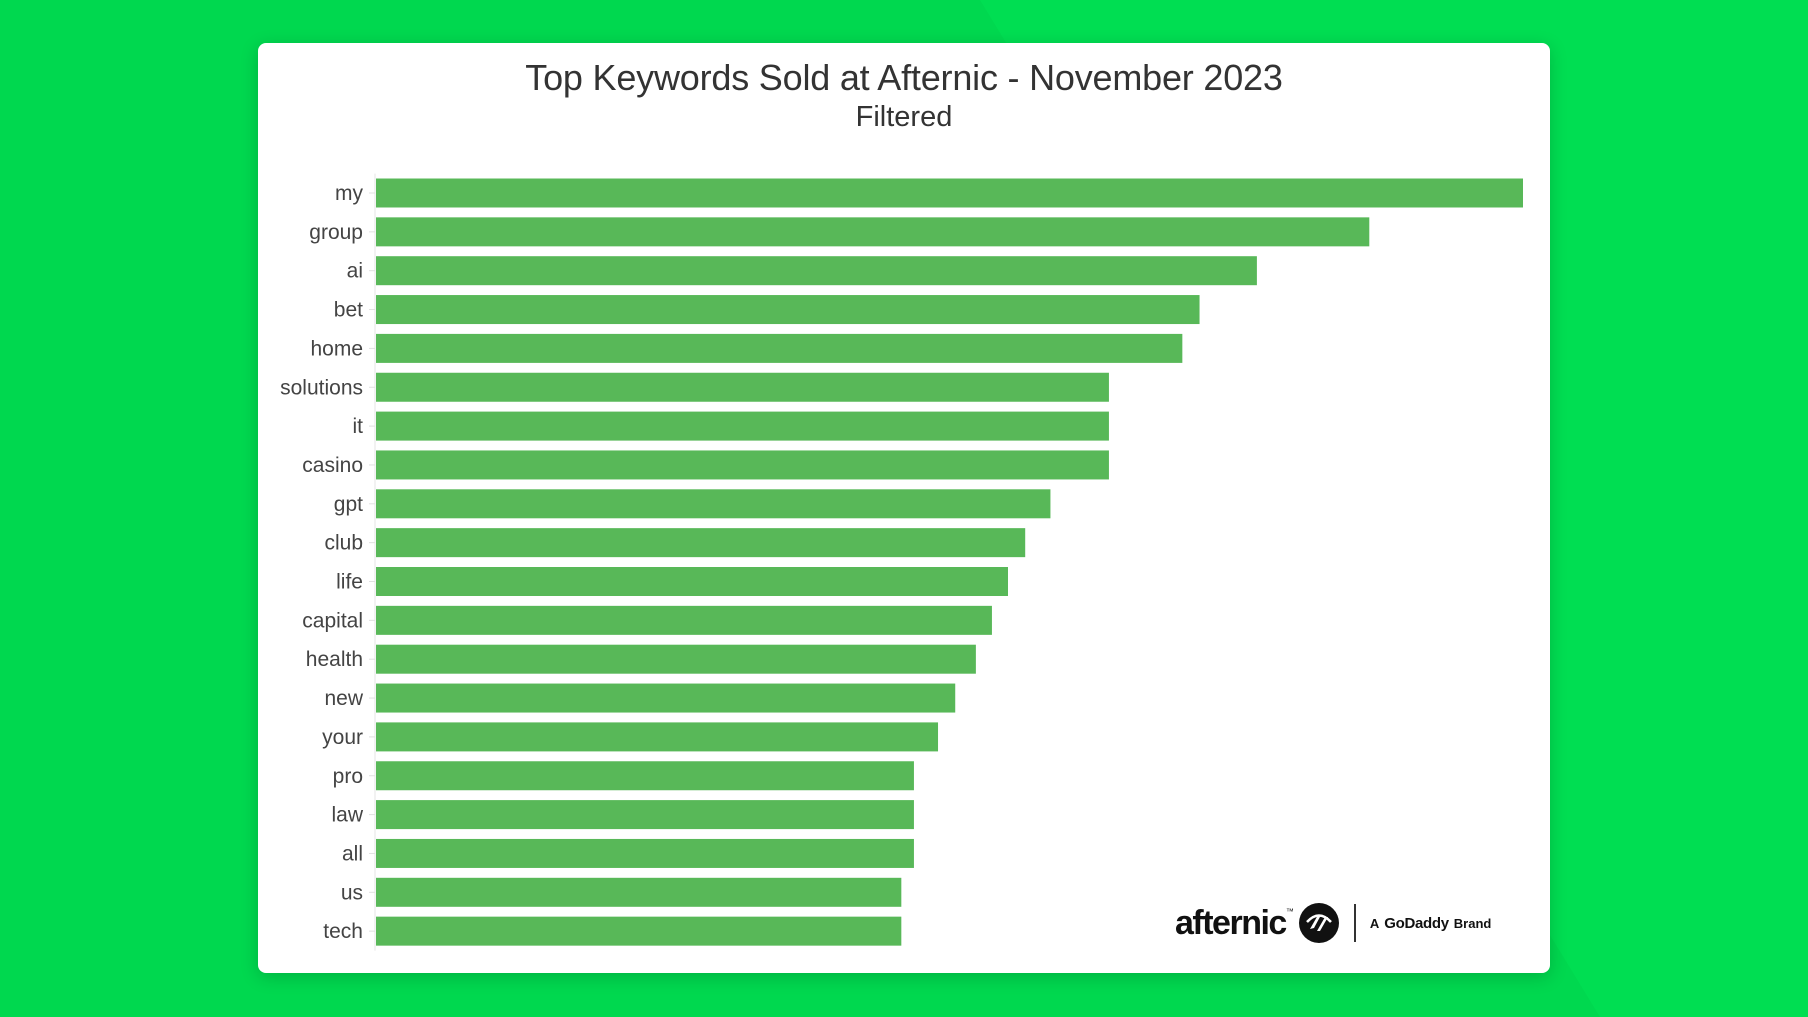 This screenshot has height=1017, width=1808. Describe the element at coordinates (666, 698) in the screenshot. I see `bar-new` at that location.